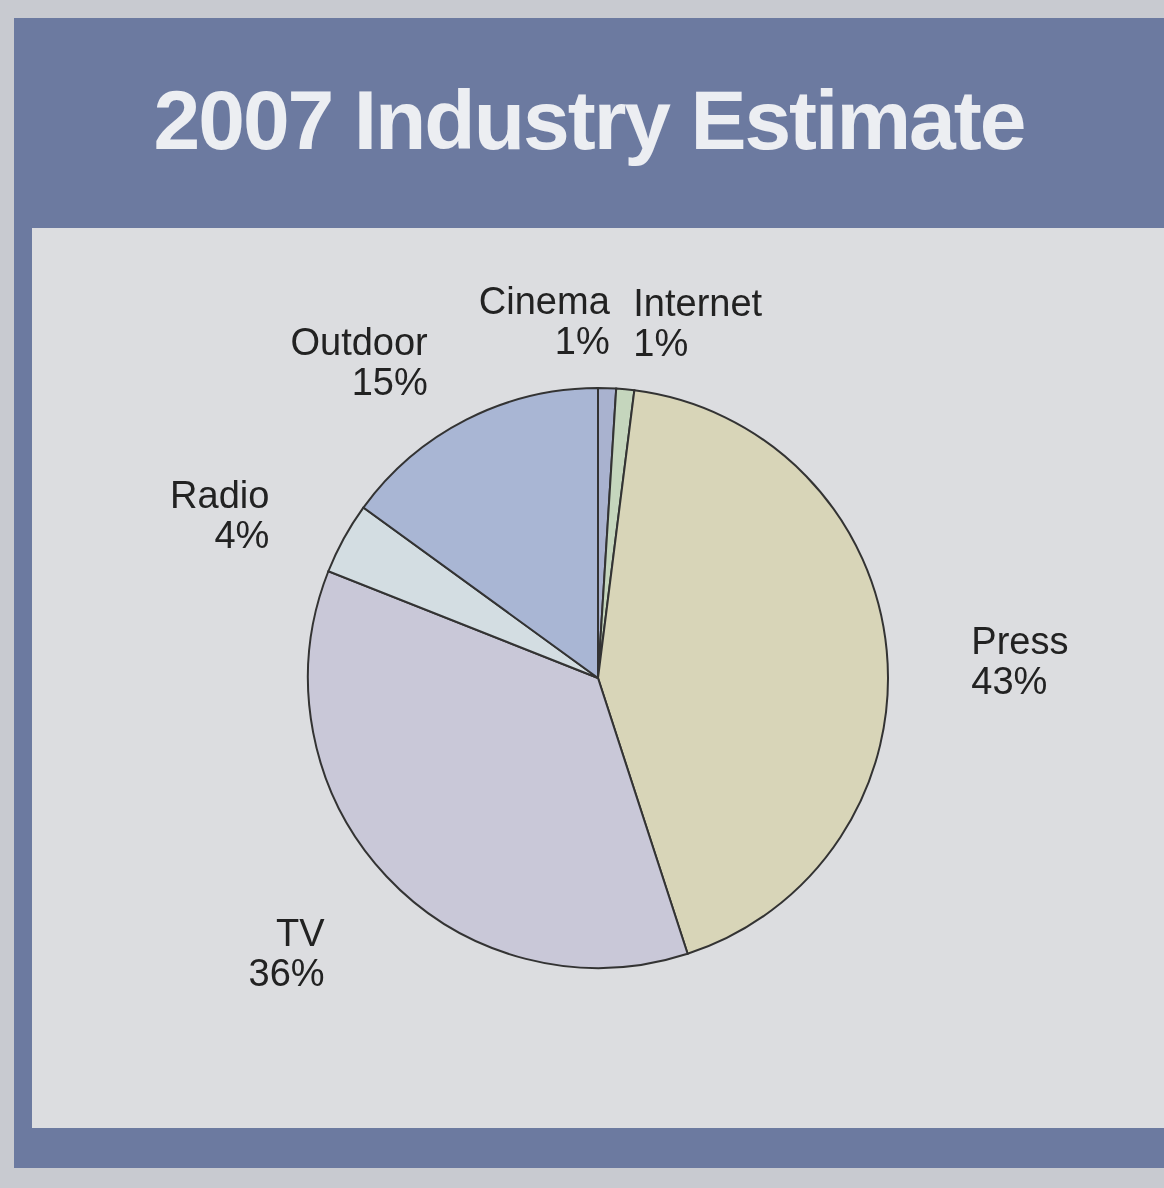 This screenshot has height=1188, width=1164. What do you see at coordinates (359, 341) in the screenshot?
I see `slice-label: Outdoor` at bounding box center [359, 341].